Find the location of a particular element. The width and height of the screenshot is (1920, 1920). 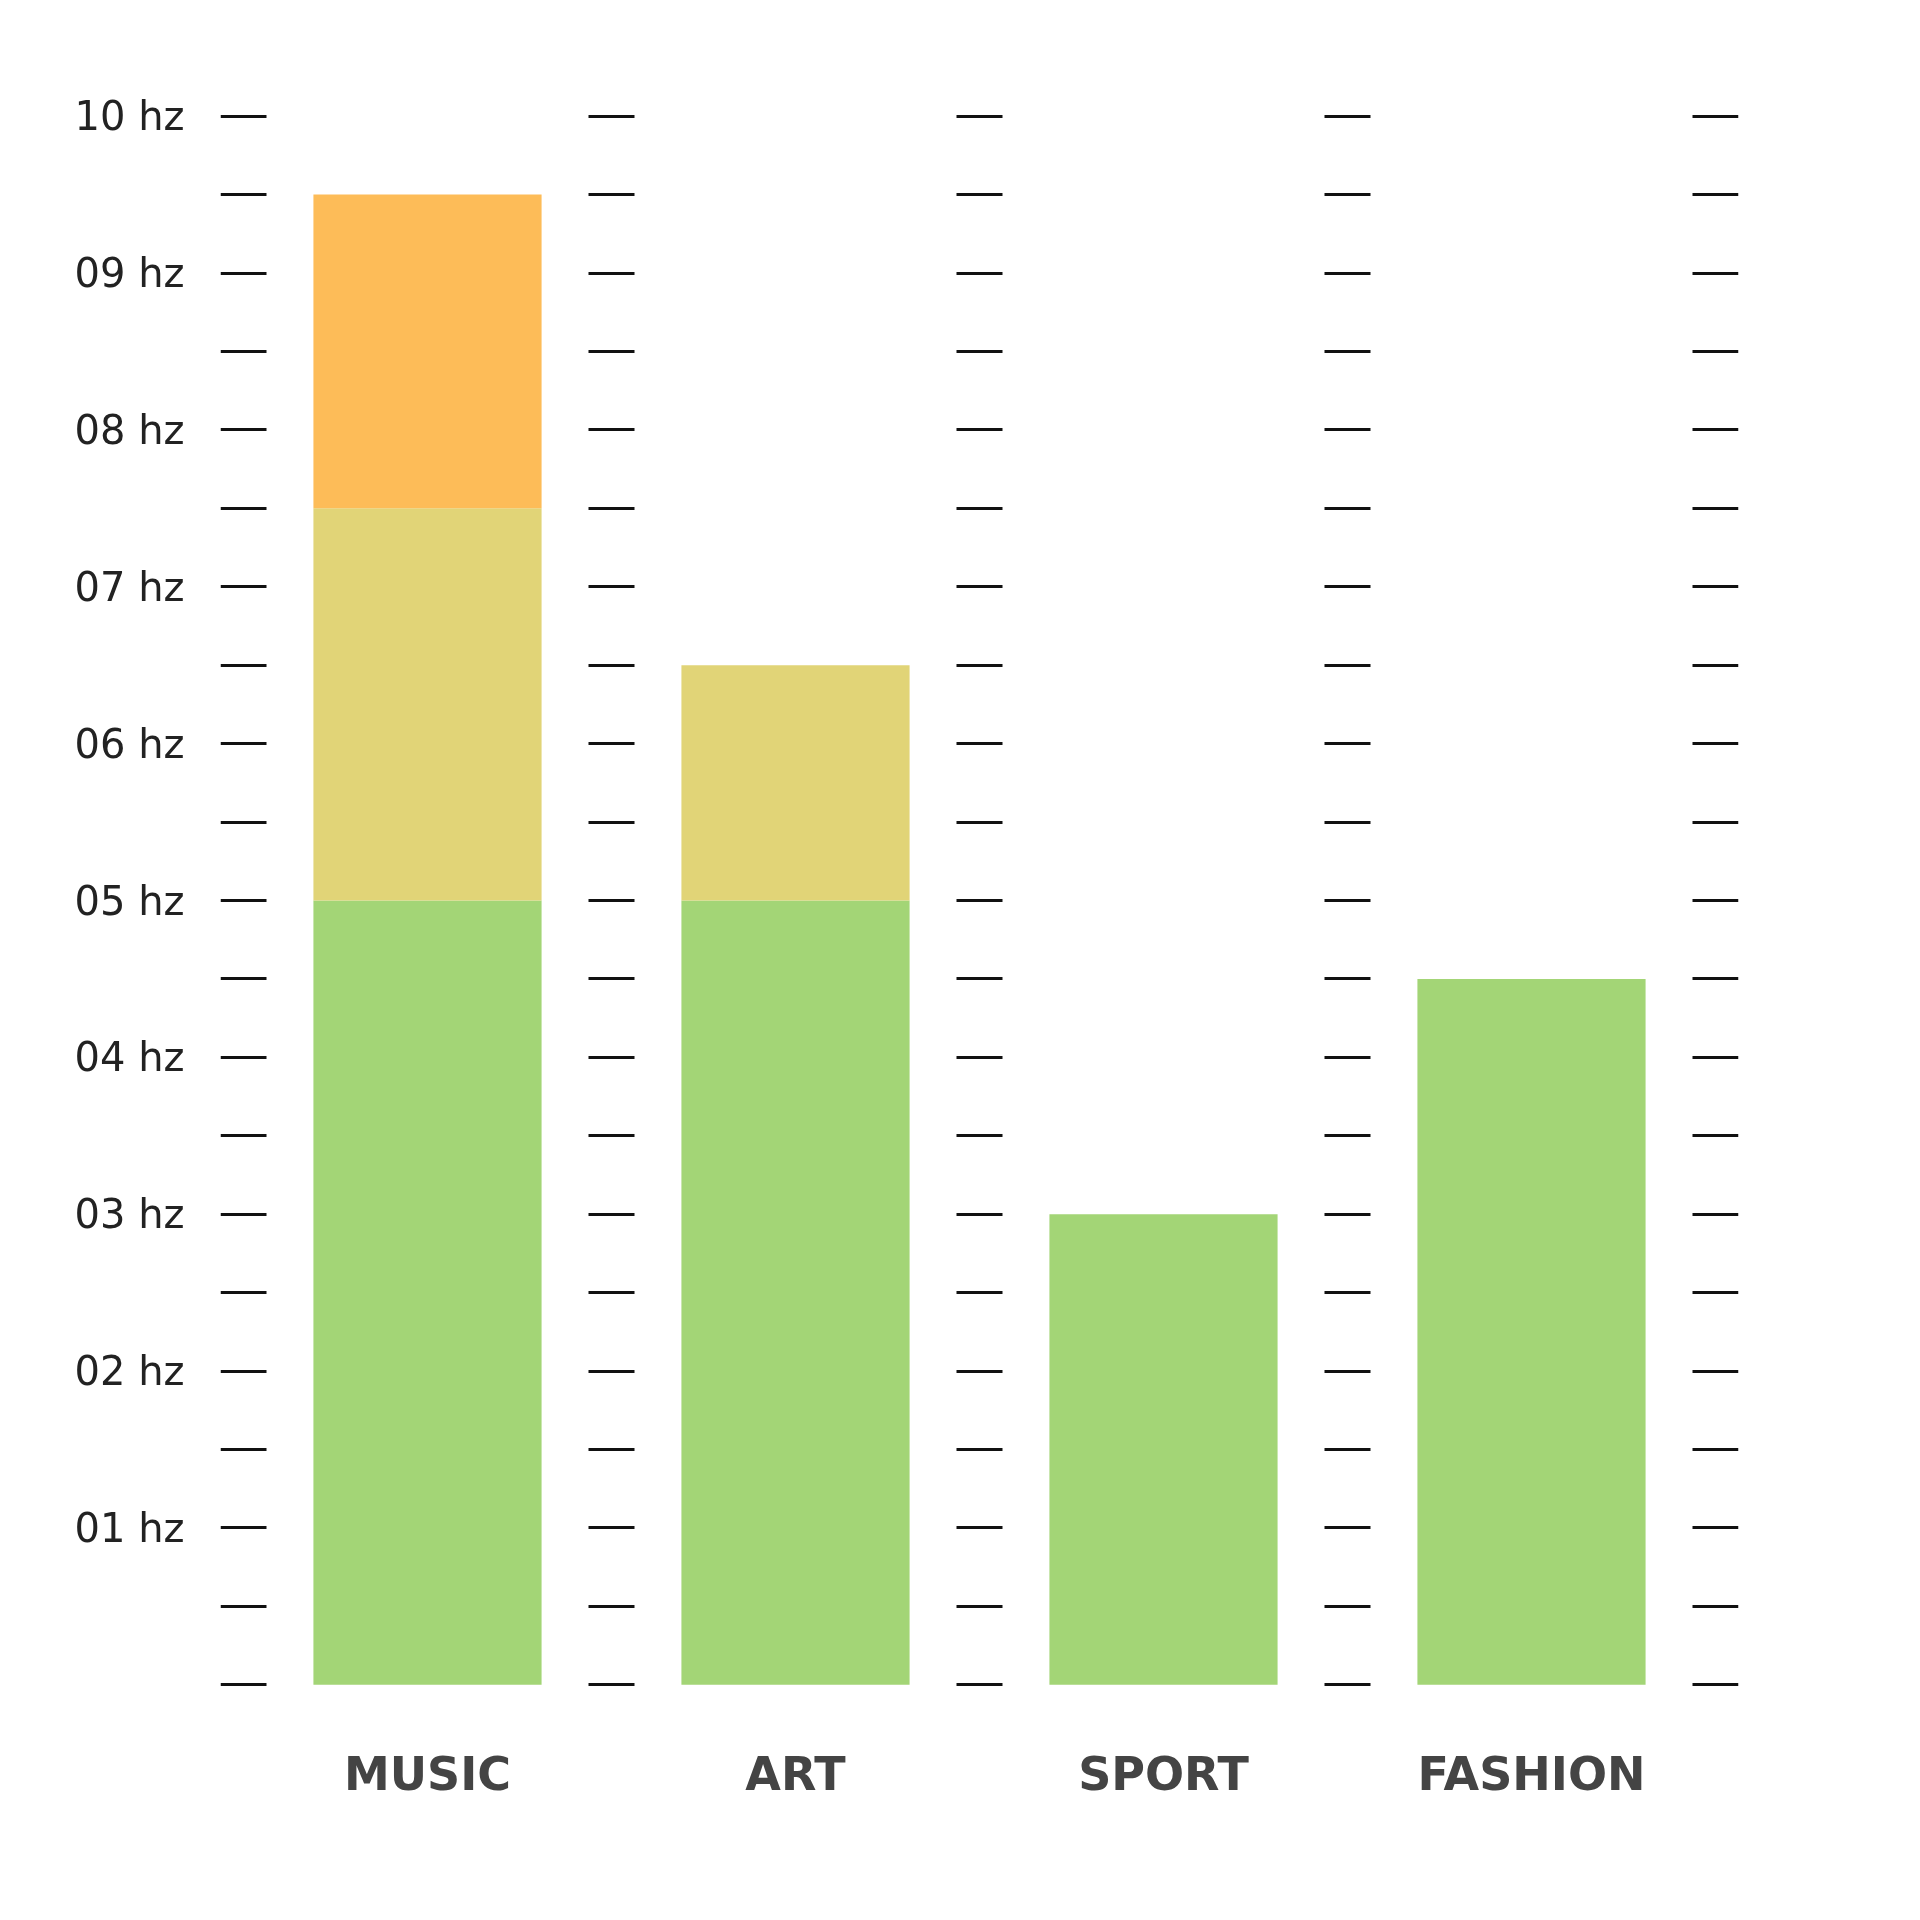

y-tick-label: 09 hz is located at coordinates (129, 273).